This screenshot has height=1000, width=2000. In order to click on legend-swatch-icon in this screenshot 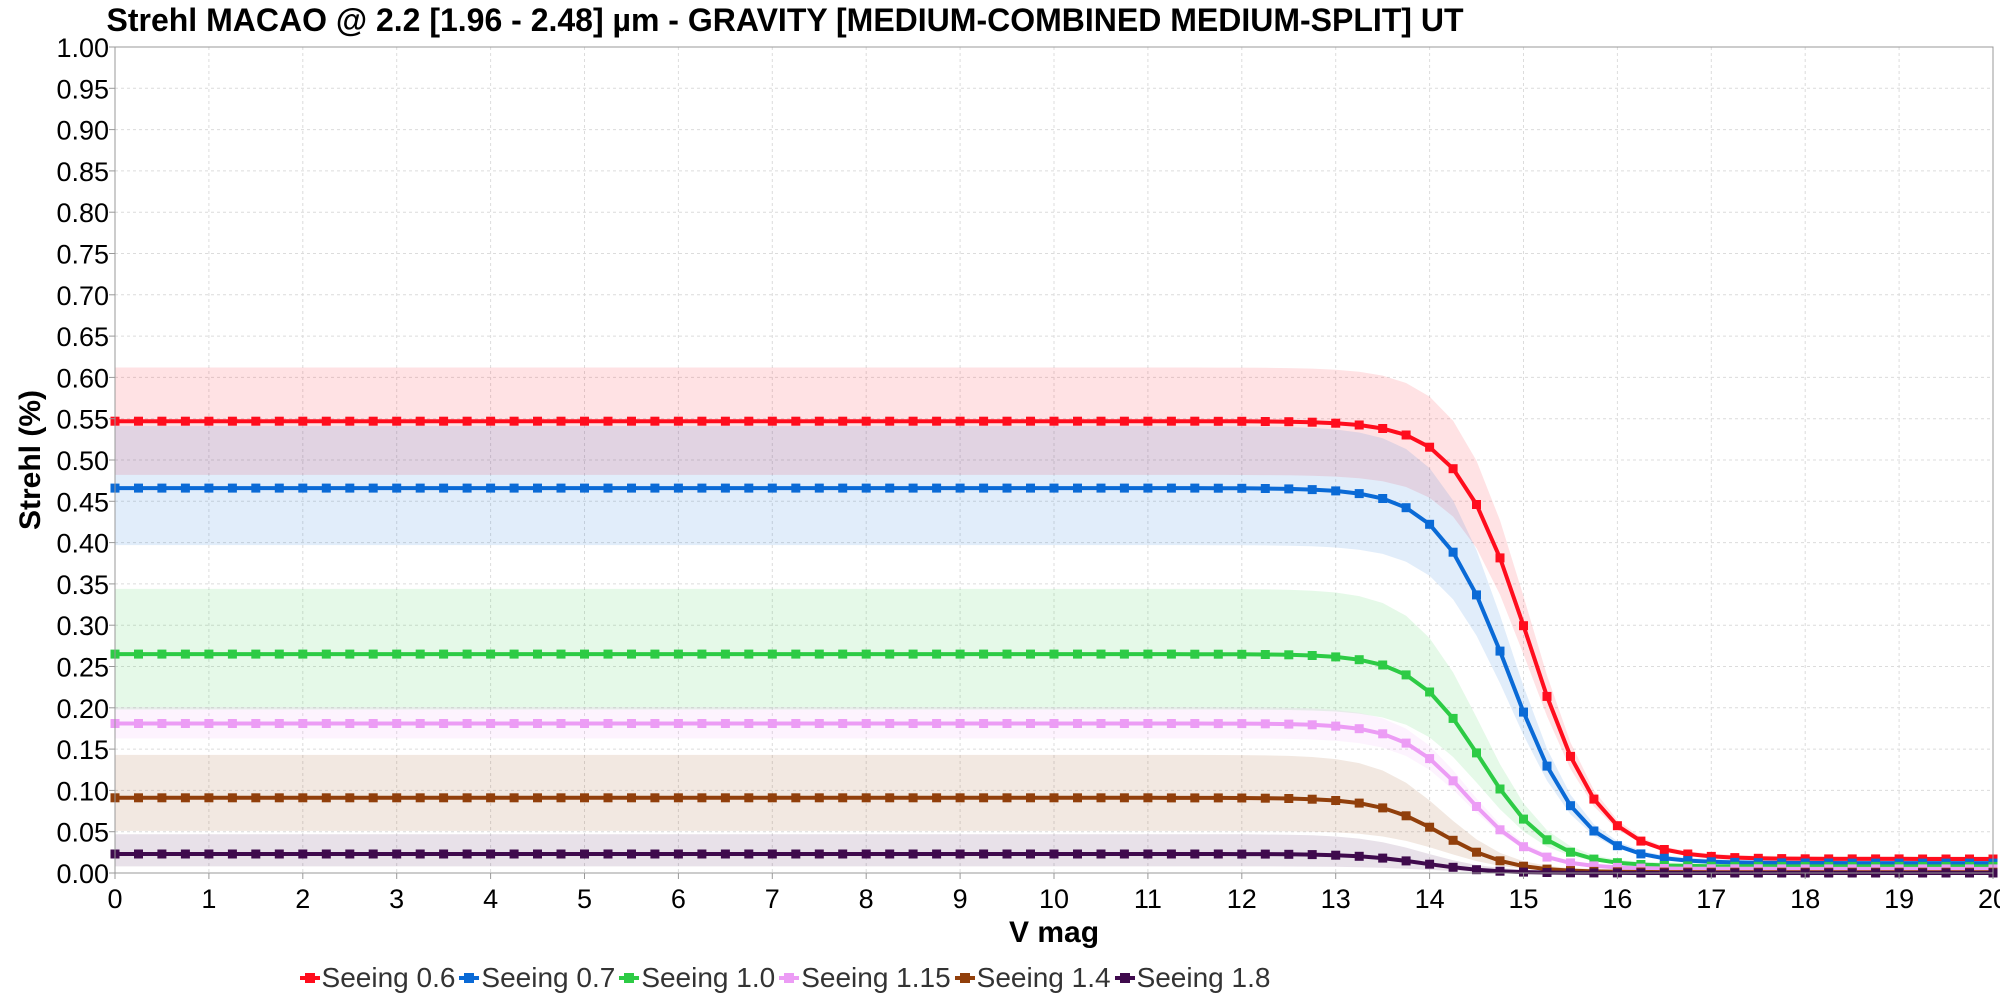, I will do `click(309, 978)`.